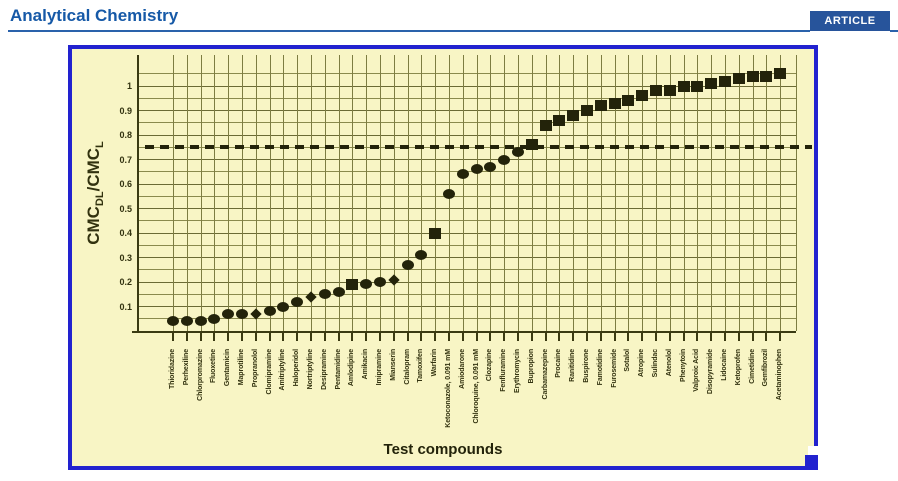 This screenshot has height=481, width=898. What do you see at coordinates (138, 194) in the screenshot?
I see `y-axis-line` at bounding box center [138, 194].